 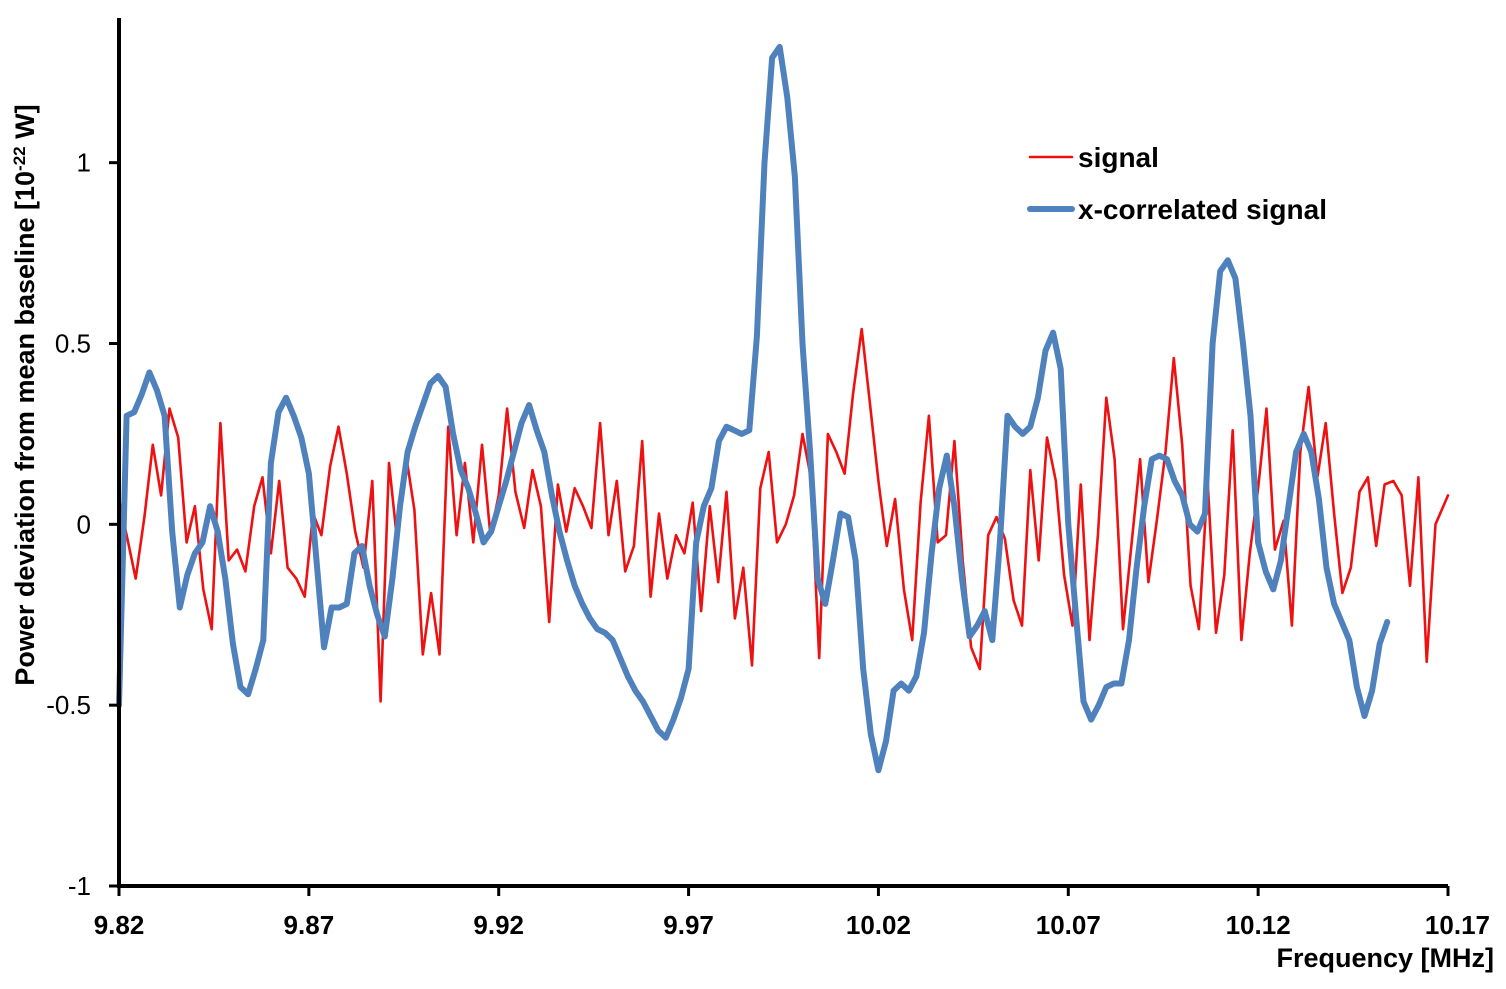 What do you see at coordinates (25, 125) in the screenshot?
I see `y-axis-title-unit: W]` at bounding box center [25, 125].